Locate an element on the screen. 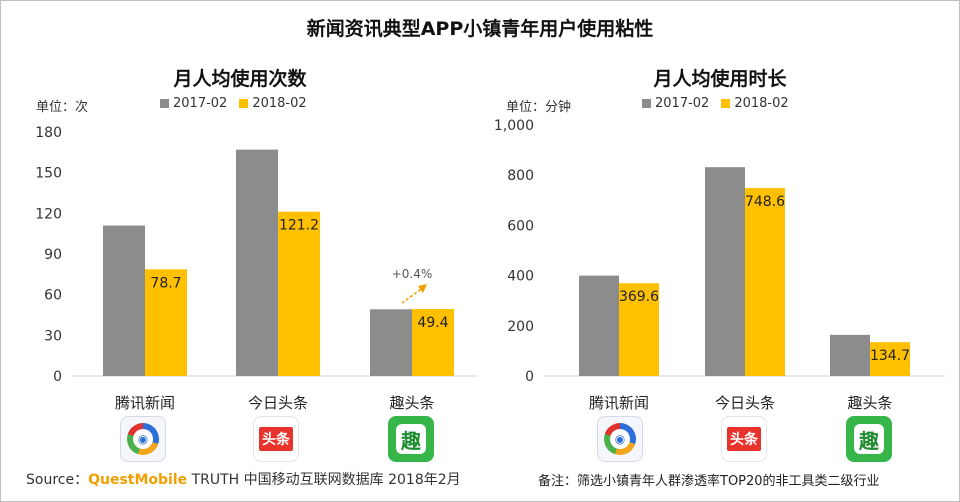  y-tick-label: 800 is located at coordinates (520, 176).